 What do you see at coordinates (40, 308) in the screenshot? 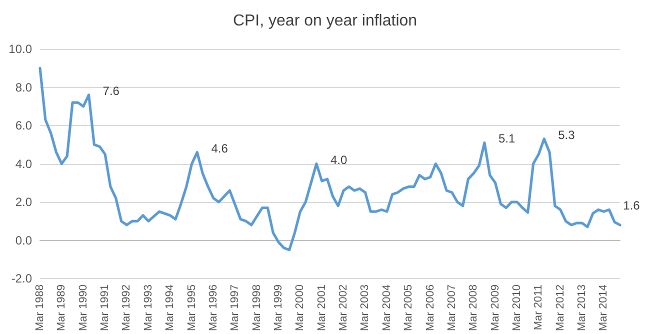
I see `x-tick-label: Mar 1988` at bounding box center [40, 308].